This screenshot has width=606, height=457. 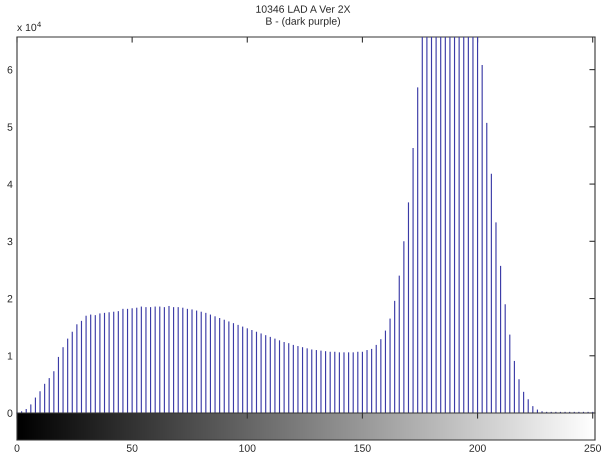 I want to click on x-tick-label: 200, so click(x=477, y=448).